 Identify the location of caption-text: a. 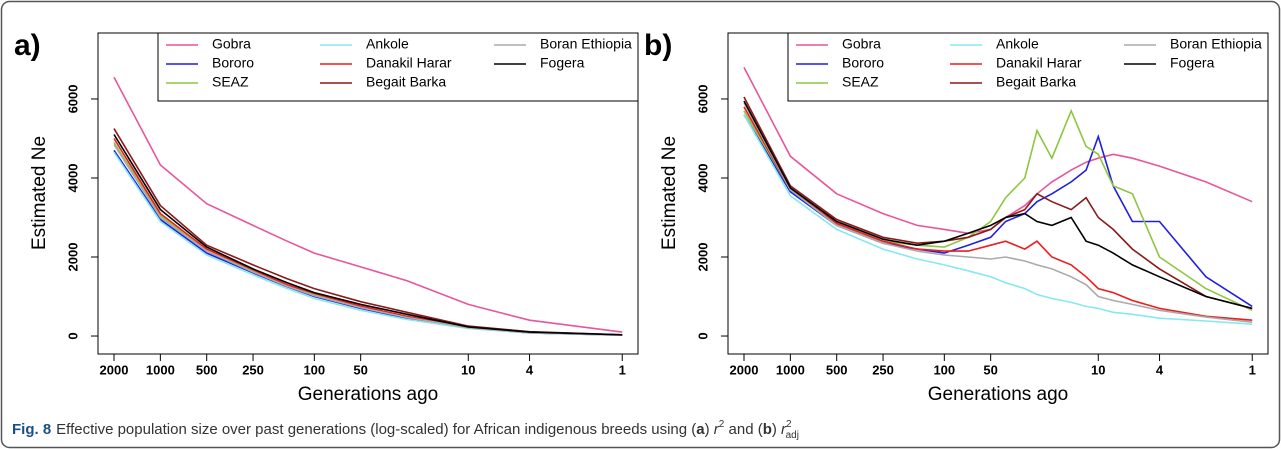
(700, 429).